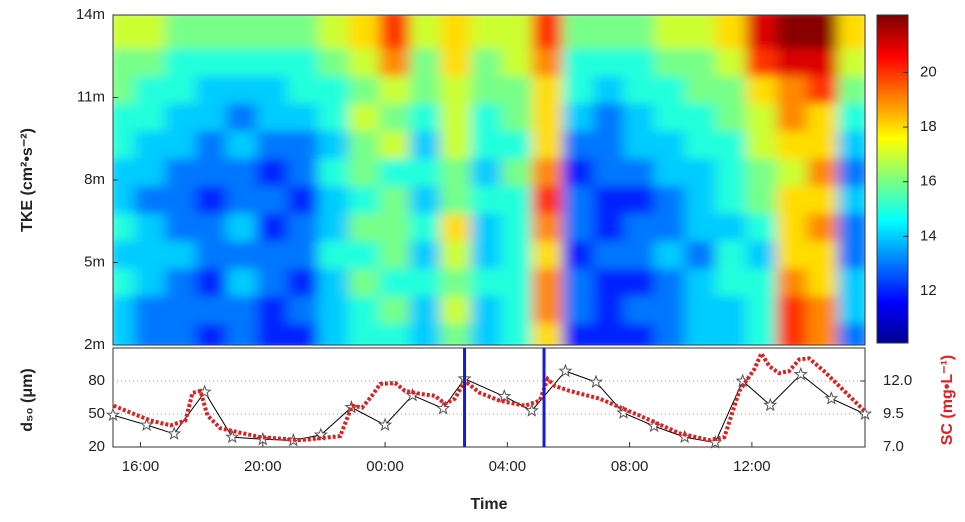 The width and height of the screenshot is (965, 522). Describe the element at coordinates (947, 400) in the screenshot. I see `y2-label: SC (mg•L⁻¹)` at that location.